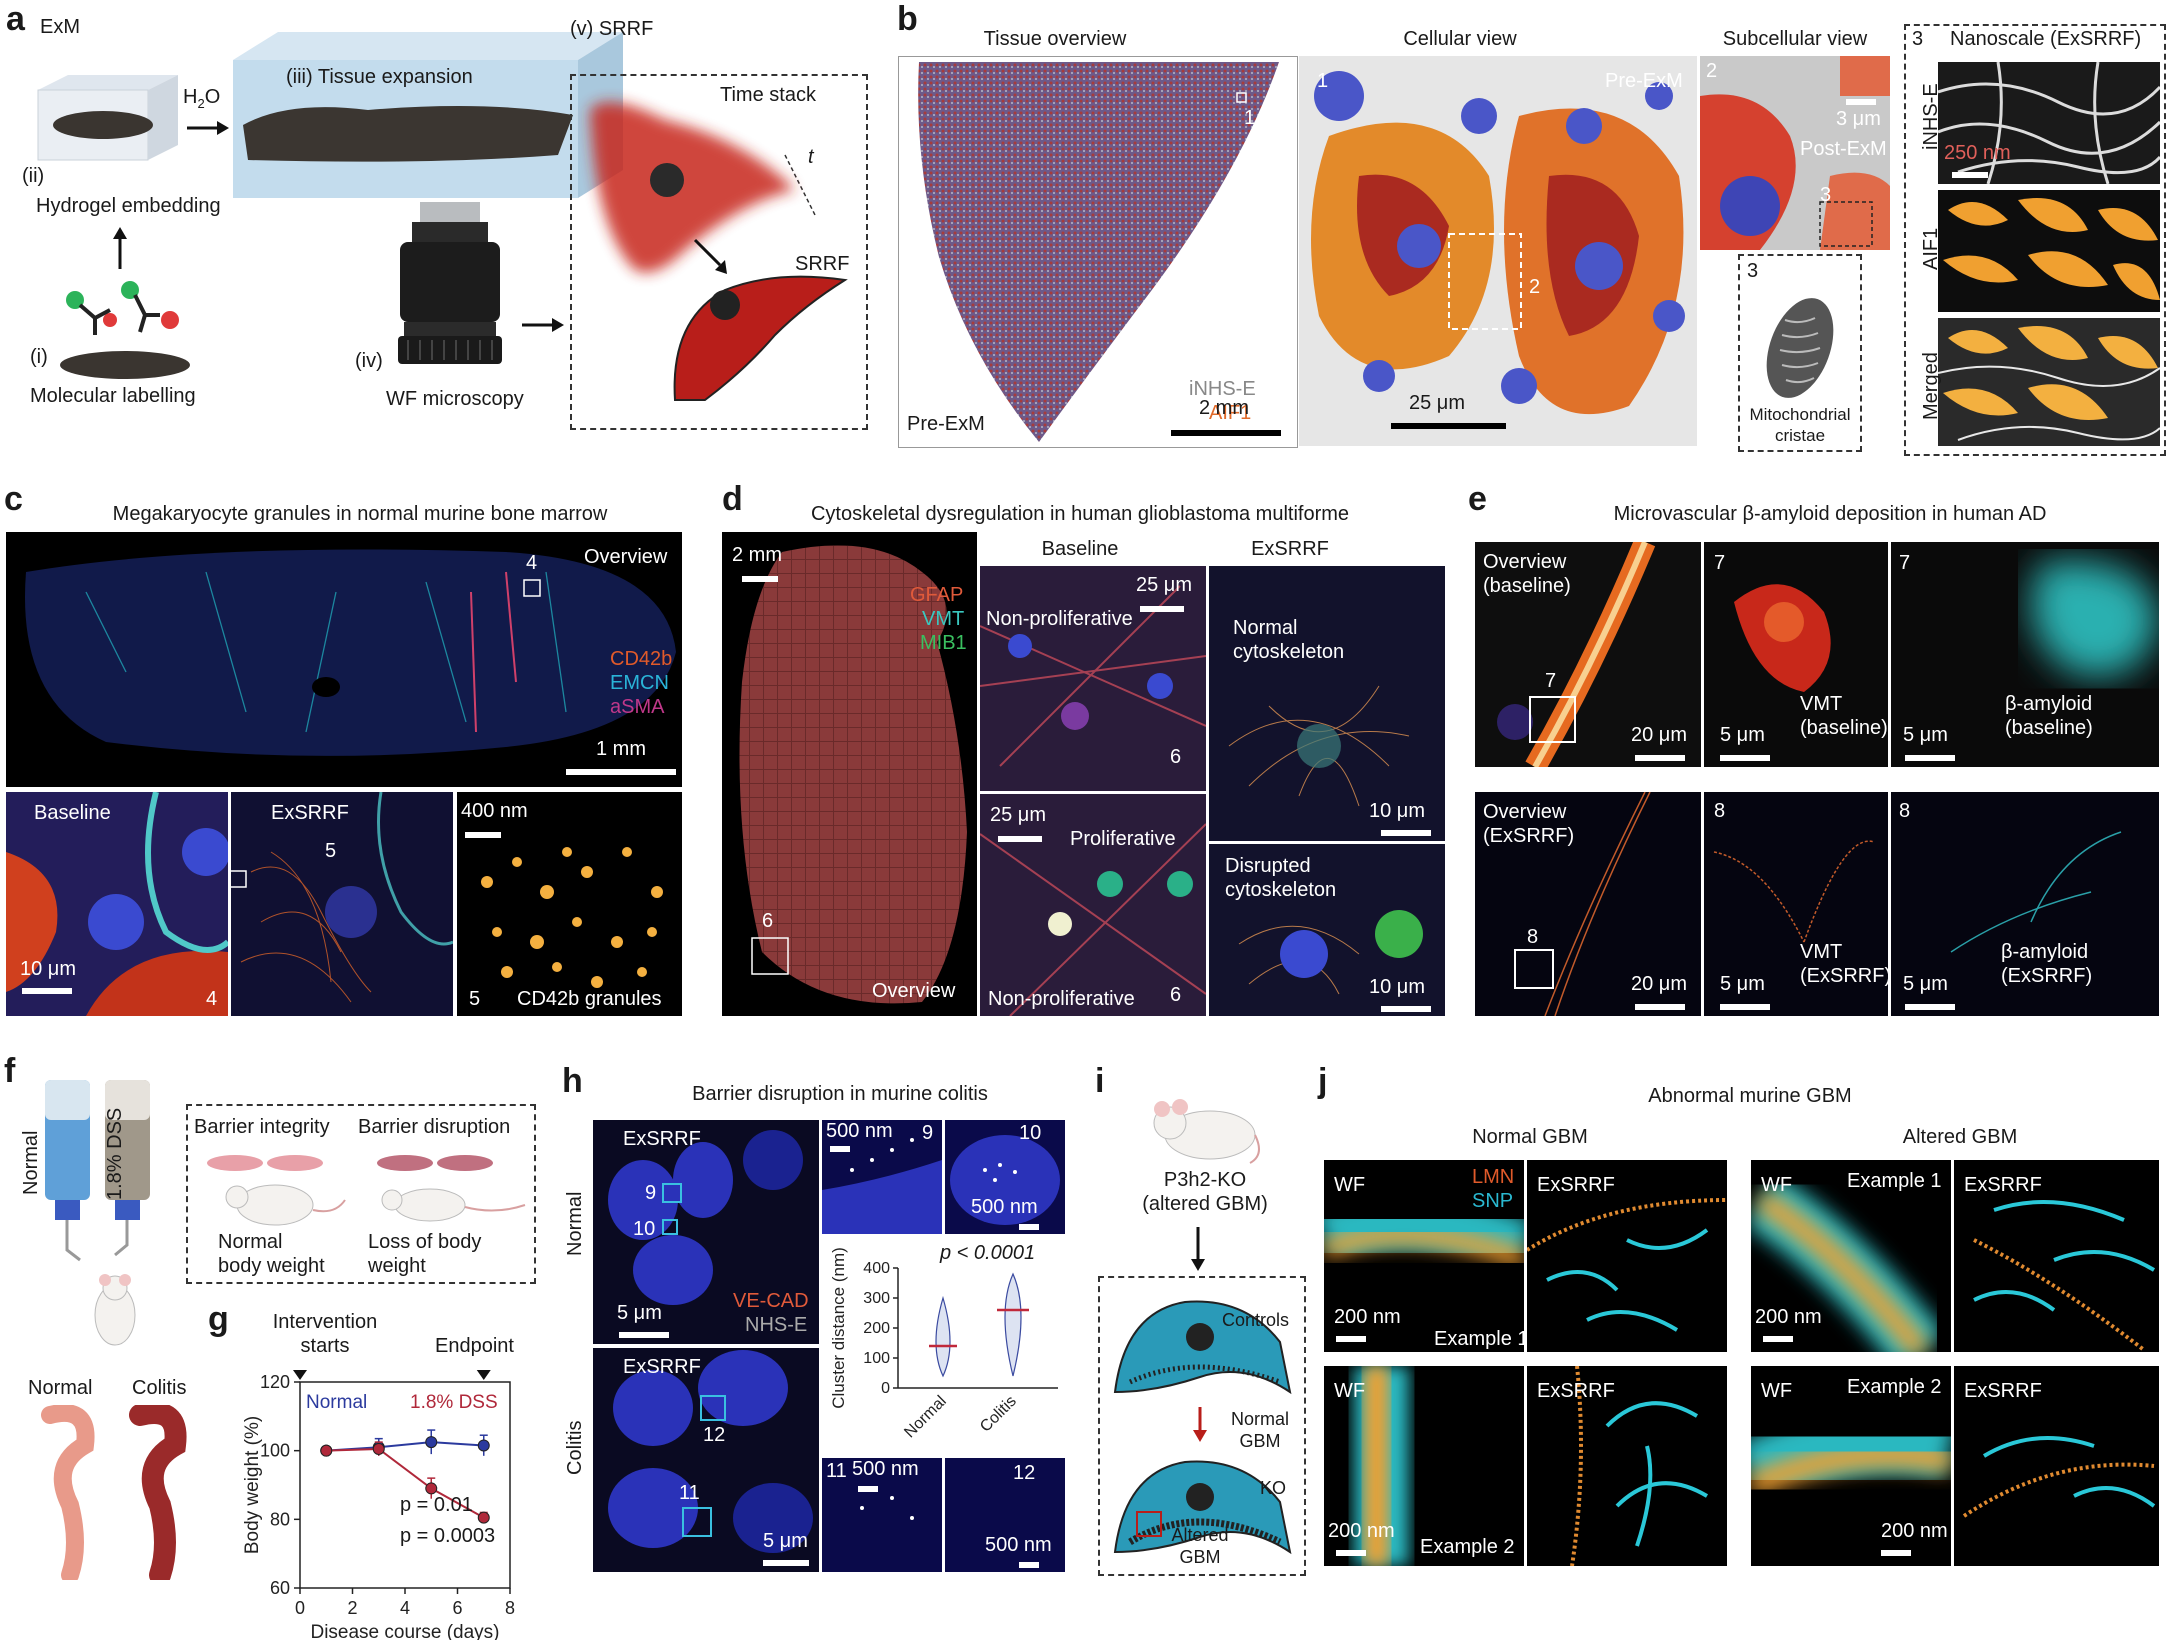 The image size is (2169, 1643). I want to click on p-value-2: p = 0.0003, so click(448, 1536).